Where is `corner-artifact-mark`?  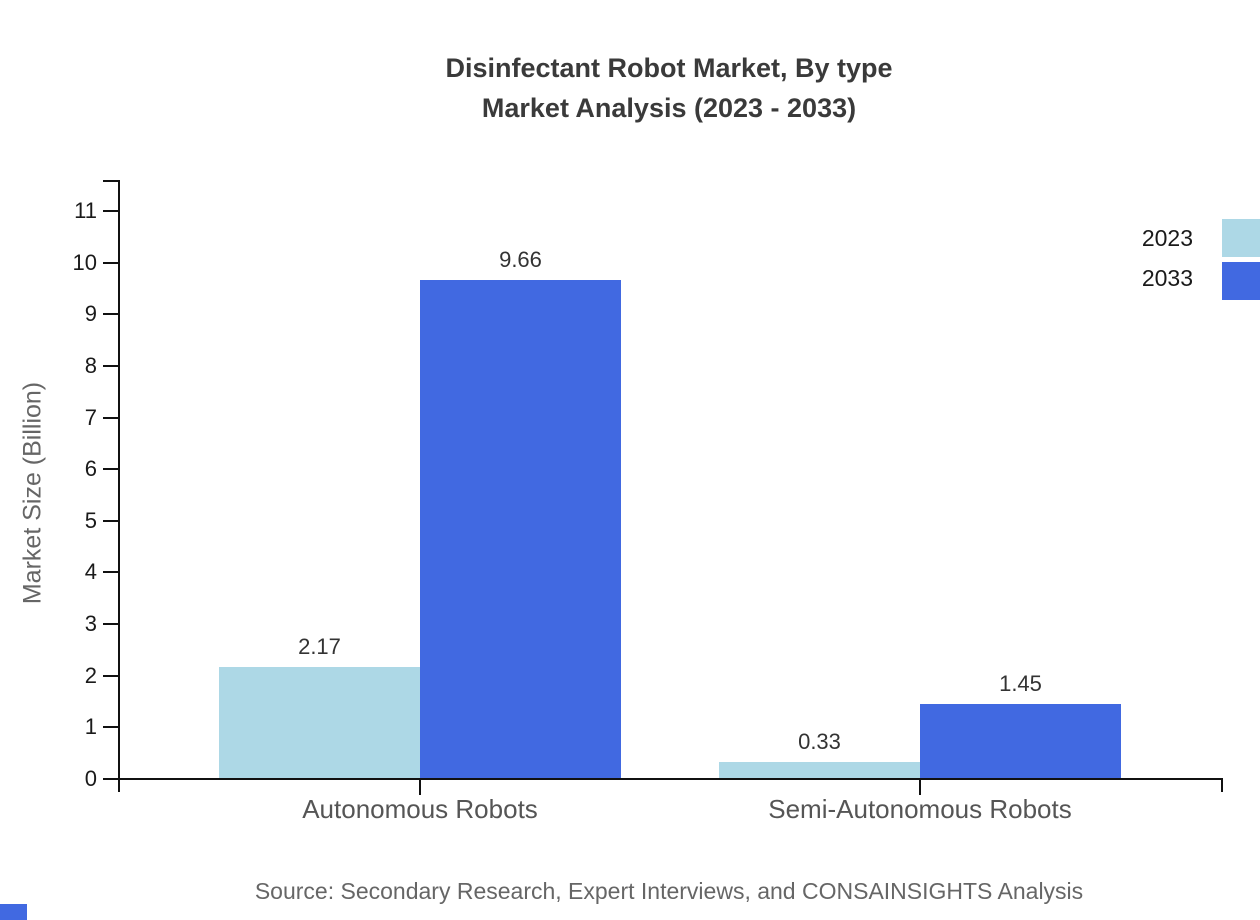
corner-artifact-mark is located at coordinates (13, 912).